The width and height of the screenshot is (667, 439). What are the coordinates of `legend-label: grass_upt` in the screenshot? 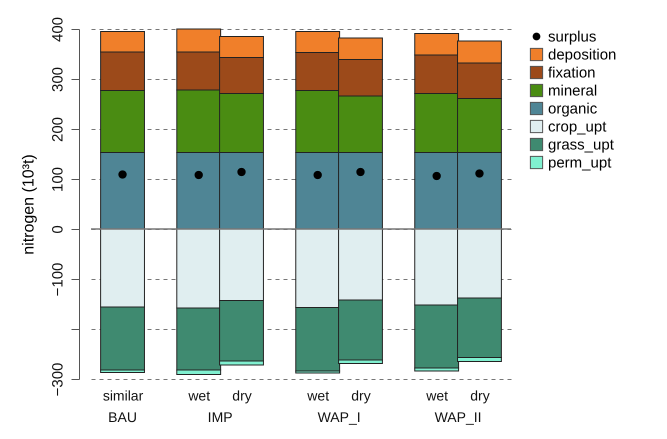 It's located at (581, 145).